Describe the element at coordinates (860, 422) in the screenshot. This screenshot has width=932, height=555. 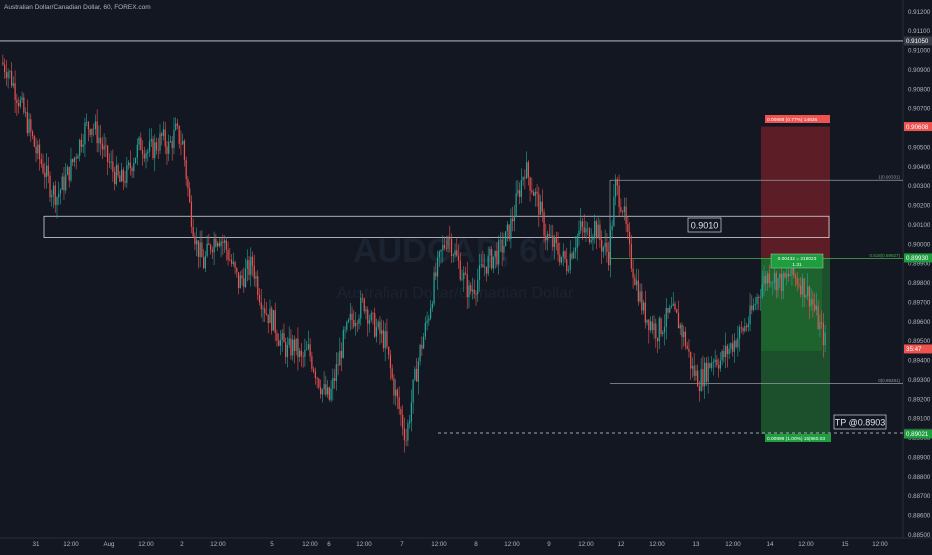
I see `tp-label: TP @0.8903` at that location.